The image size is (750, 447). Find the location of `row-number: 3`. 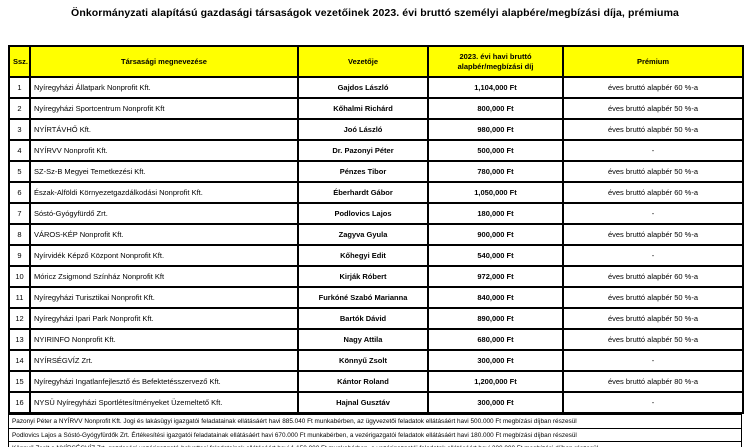

row-number: 3 is located at coordinates (19, 129).